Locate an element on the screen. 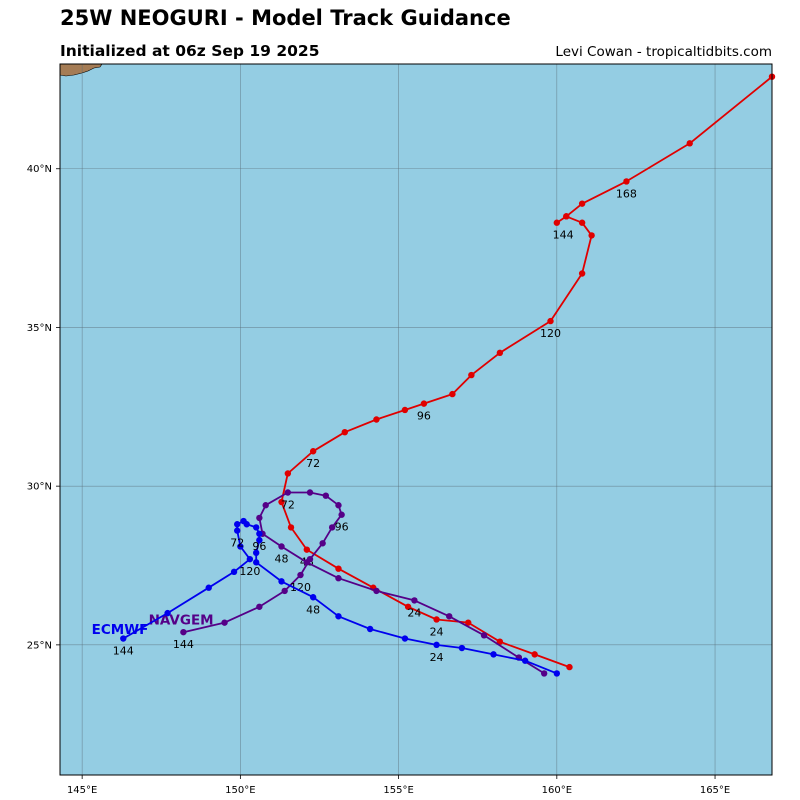 The image size is (800, 800). y-tick-label: 25°N is located at coordinates (39, 645).